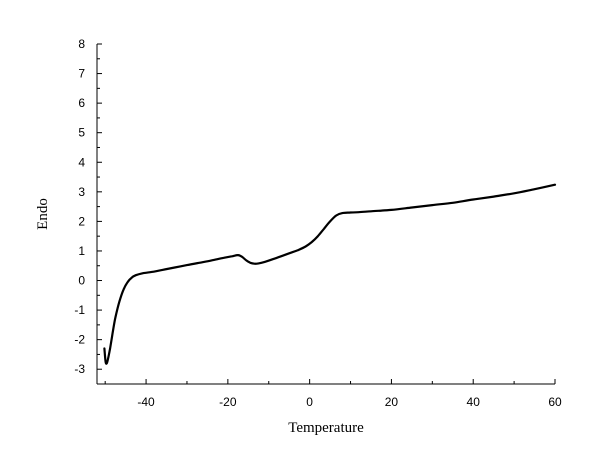 This screenshot has width=600, height=471. Describe the element at coordinates (326, 428) in the screenshot. I see `x-axis-title: Temperature` at that location.